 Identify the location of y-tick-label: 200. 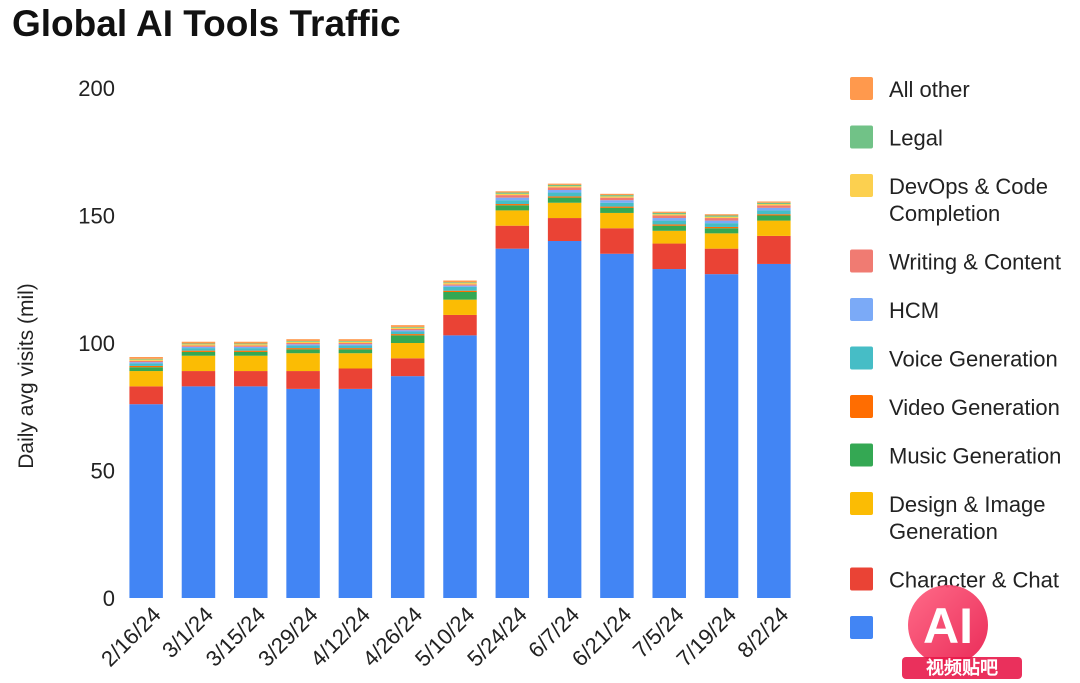
(96, 88).